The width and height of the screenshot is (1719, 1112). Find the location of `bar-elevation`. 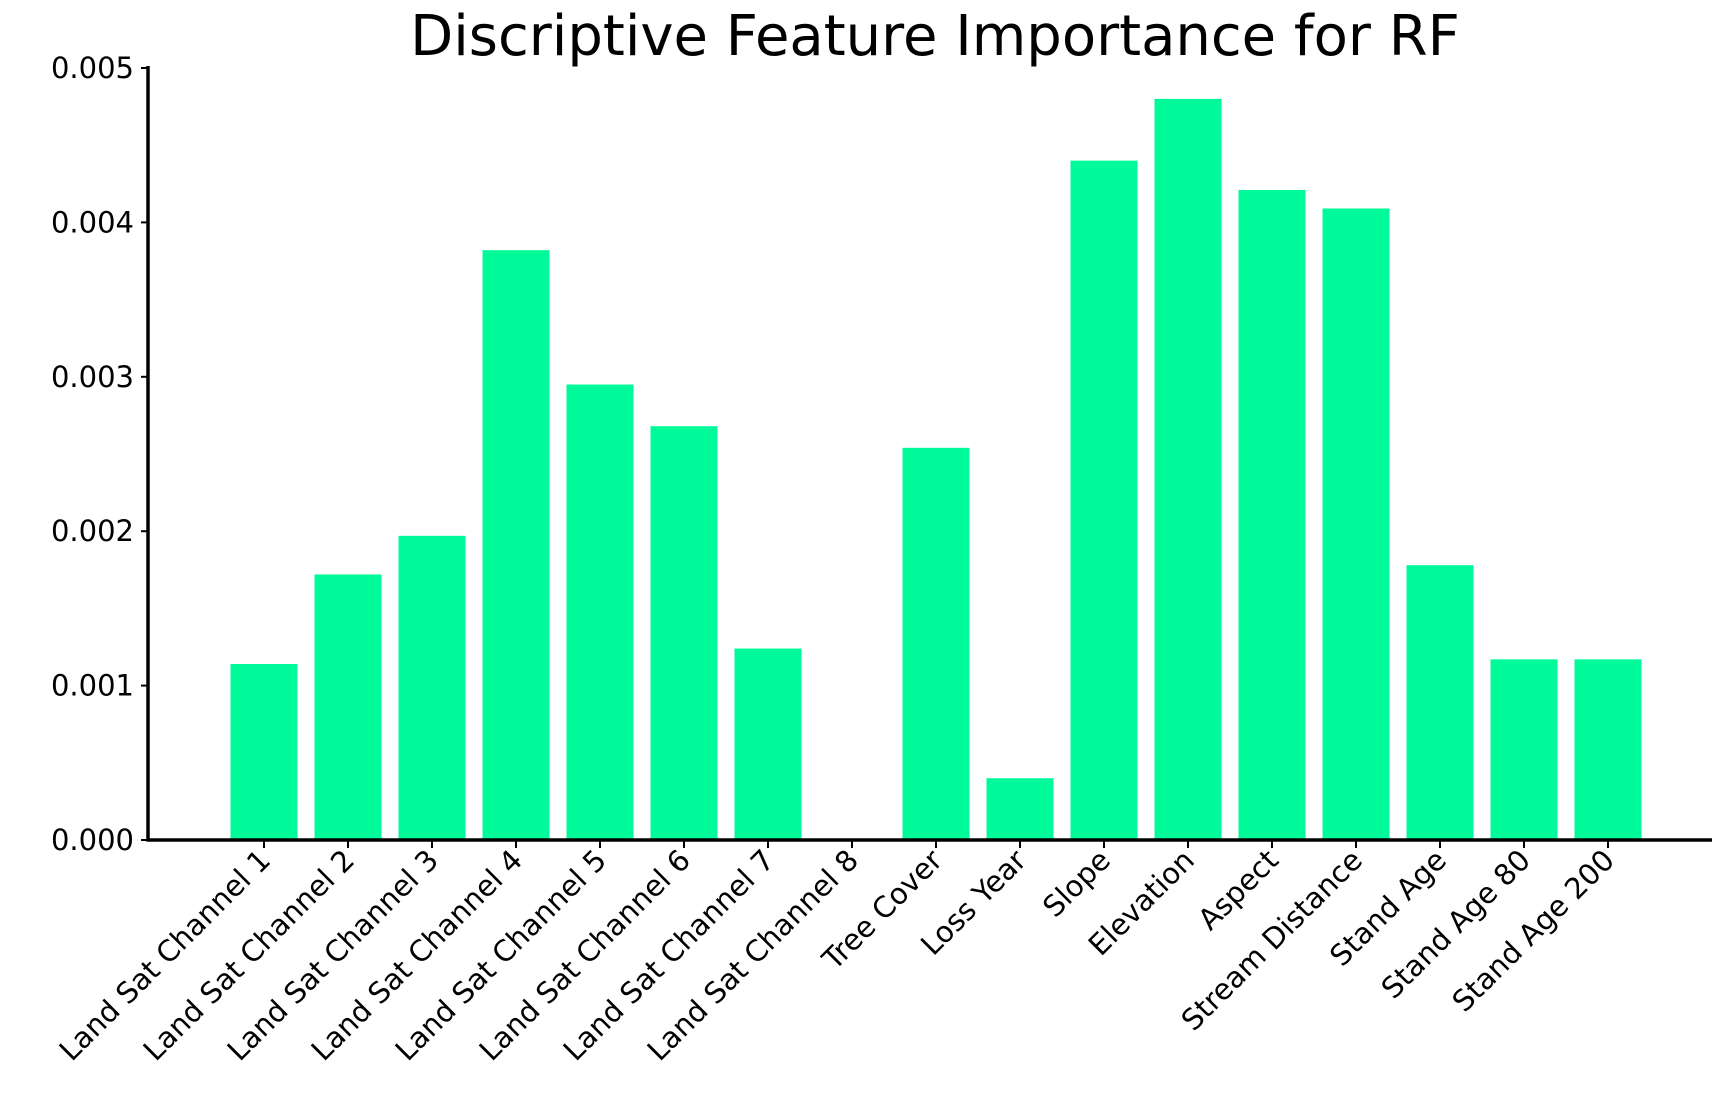

bar-elevation is located at coordinates (1188, 469).